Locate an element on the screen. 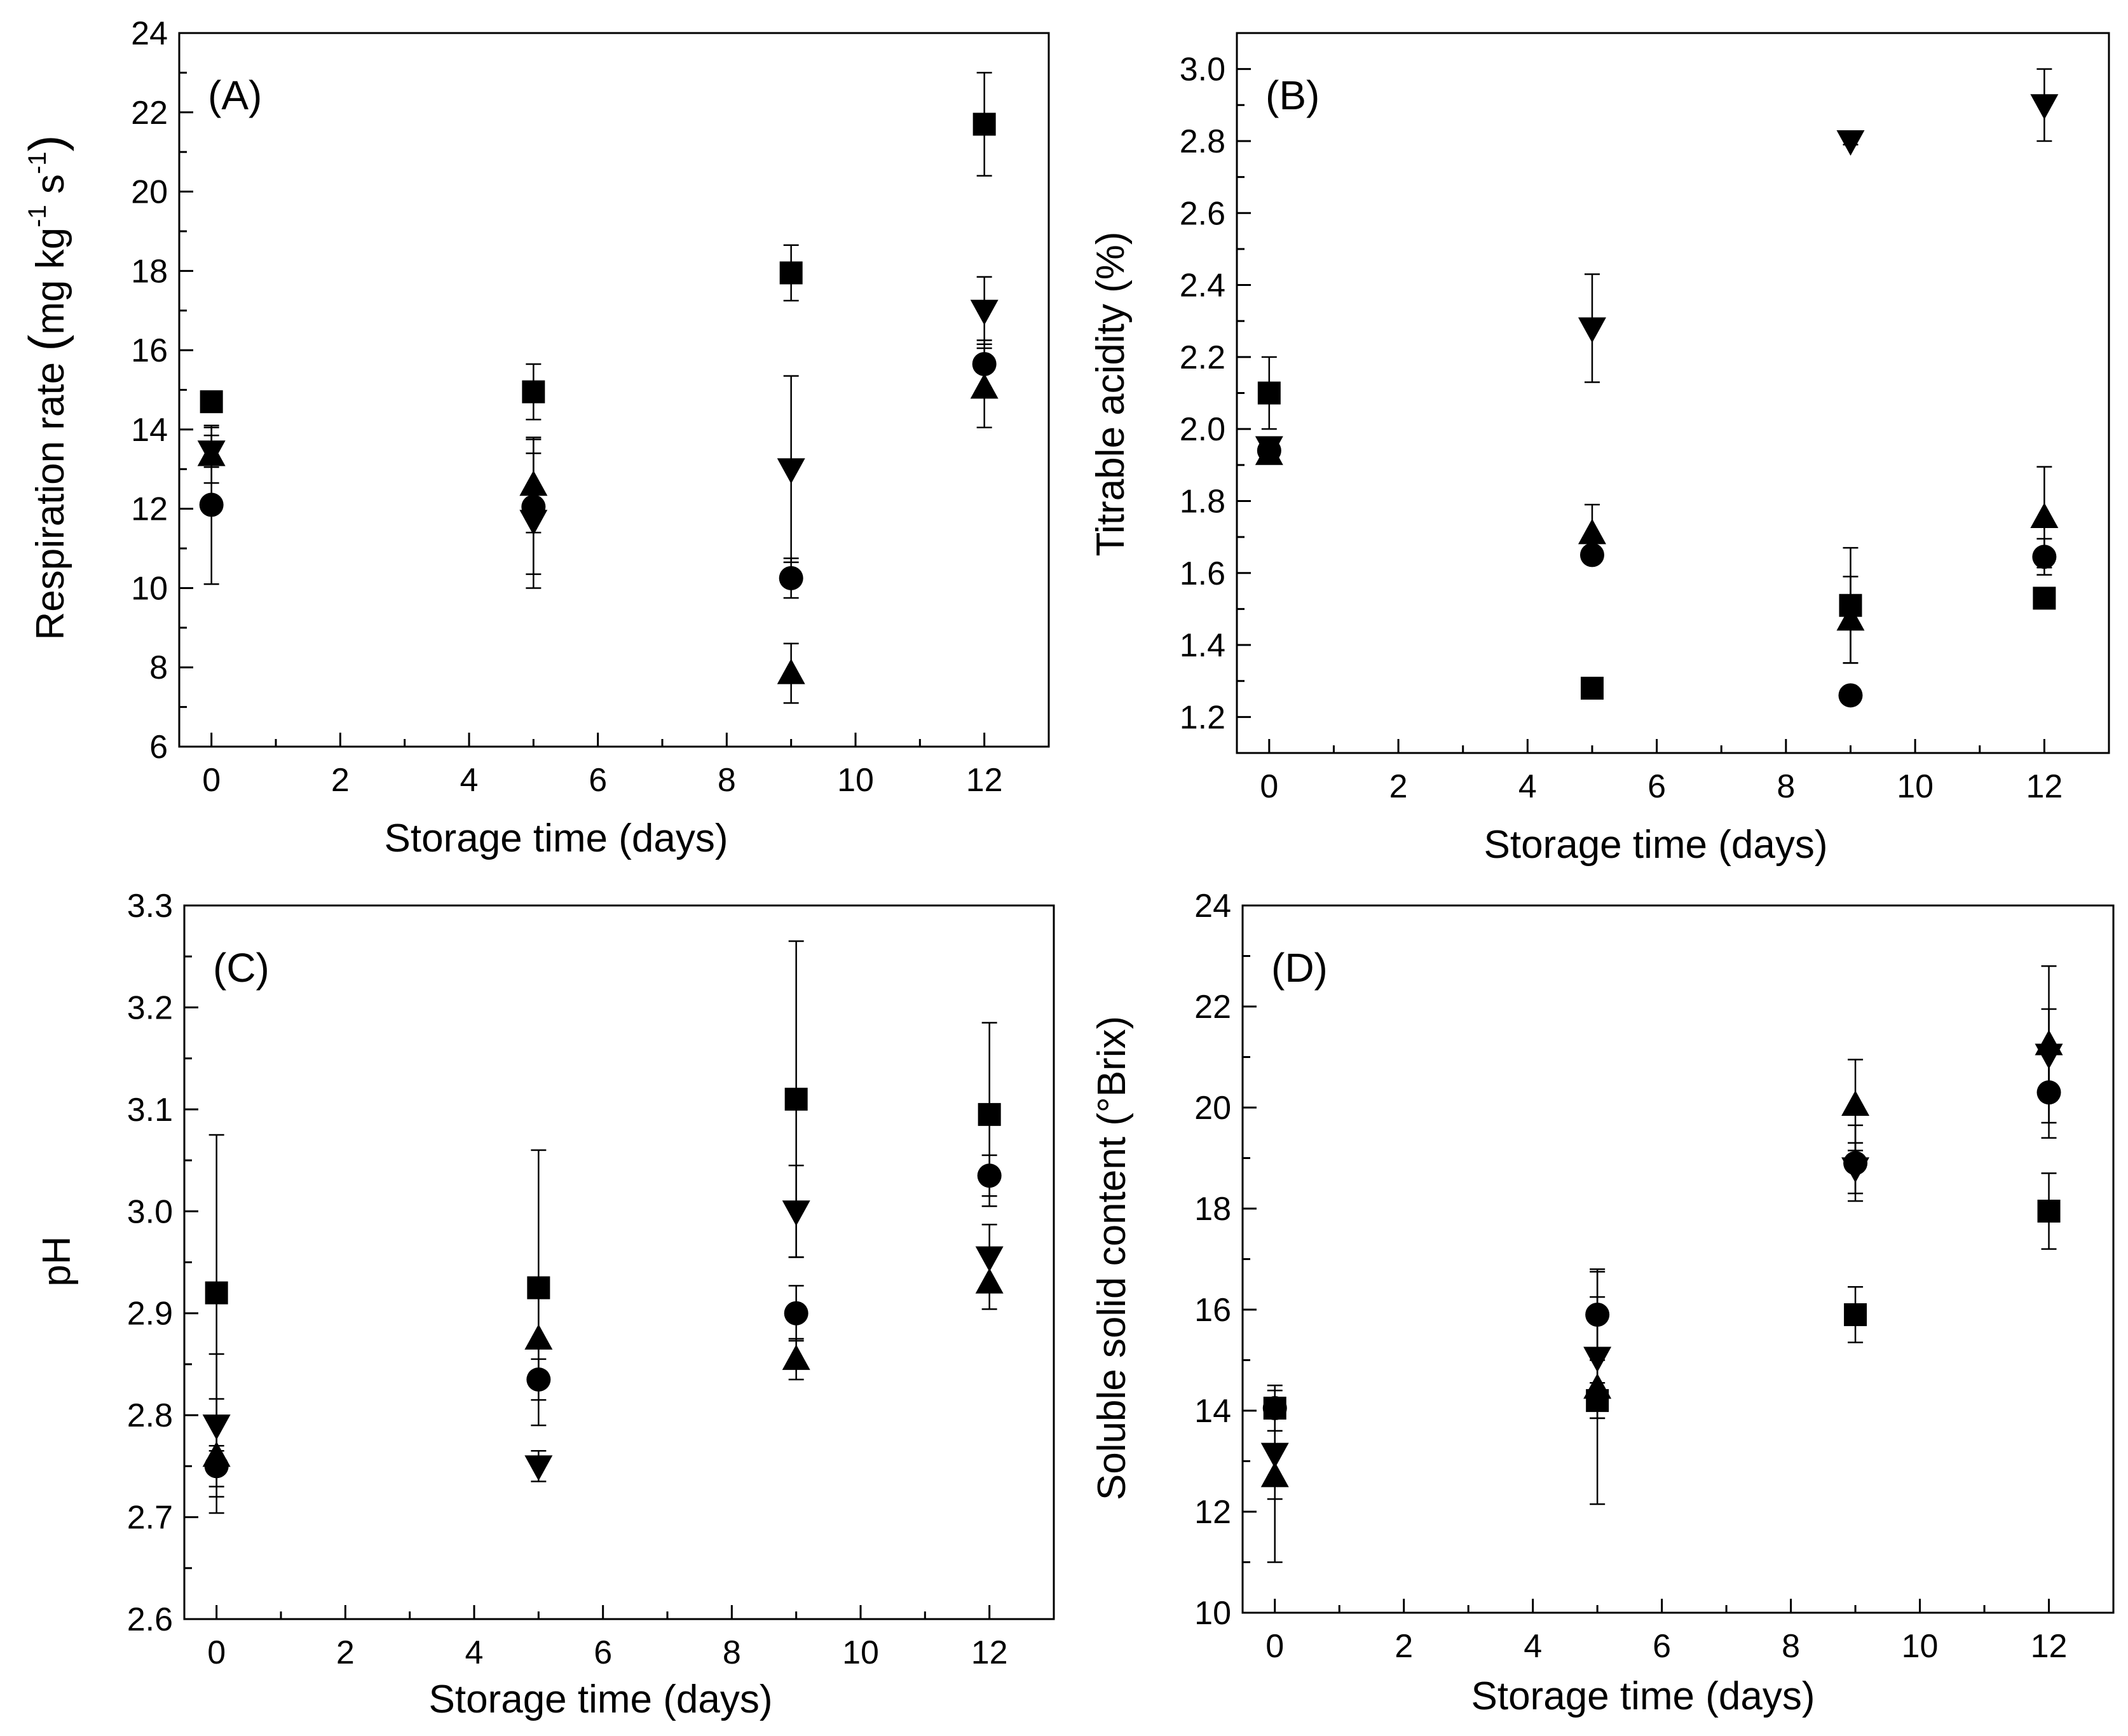  y-tick-label-a: 6 is located at coordinates (158, 747).